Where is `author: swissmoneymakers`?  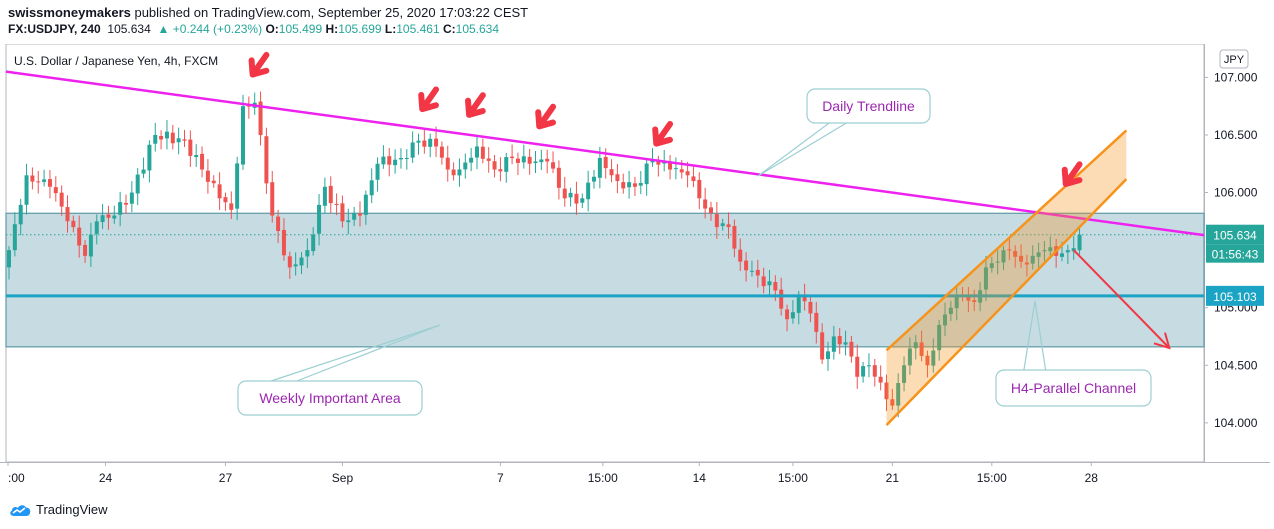 author: swissmoneymakers is located at coordinates (69, 12).